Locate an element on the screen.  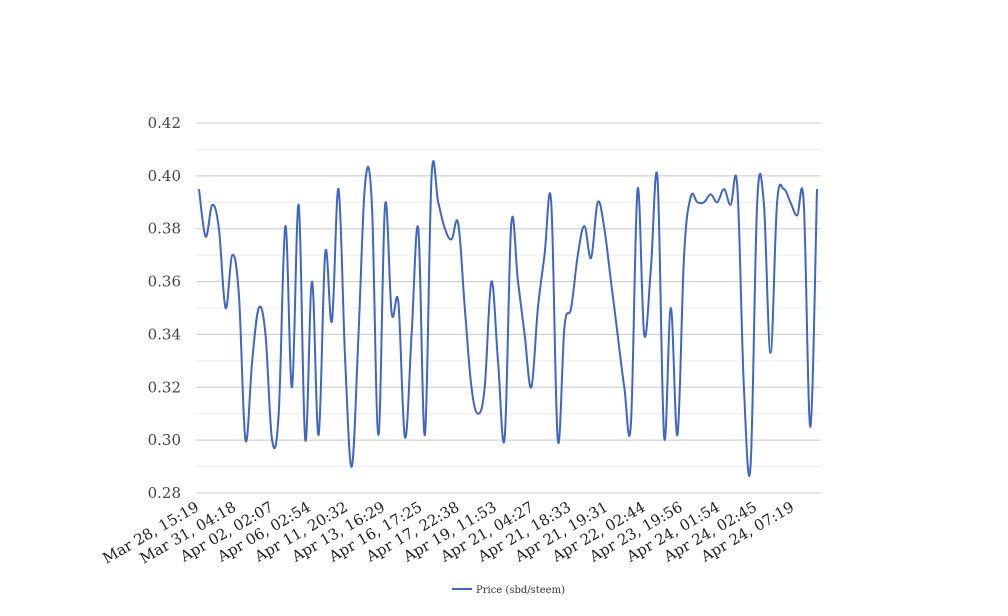
y-tick-label: 0.30 is located at coordinates (164, 440).